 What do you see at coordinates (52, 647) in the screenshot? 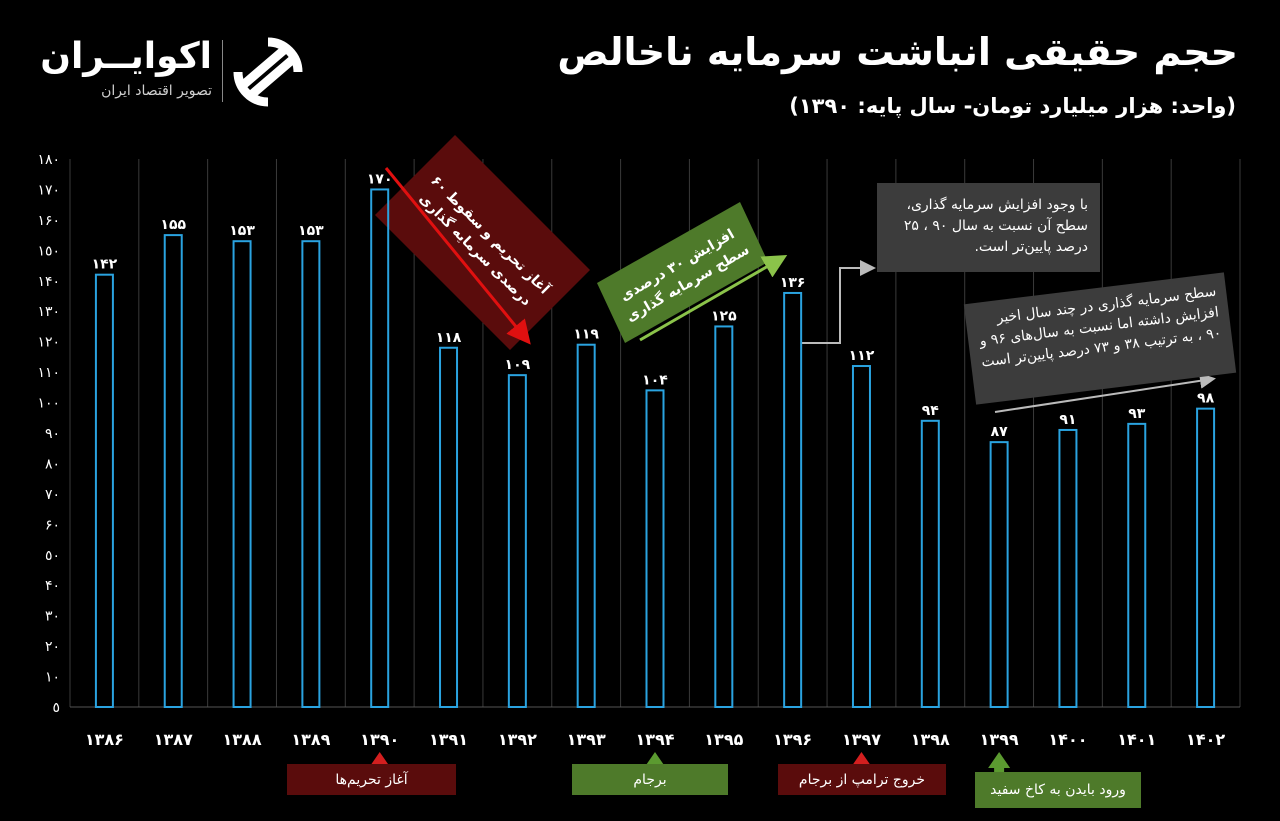
I see `y-tick-label: ۲۰` at bounding box center [52, 647].